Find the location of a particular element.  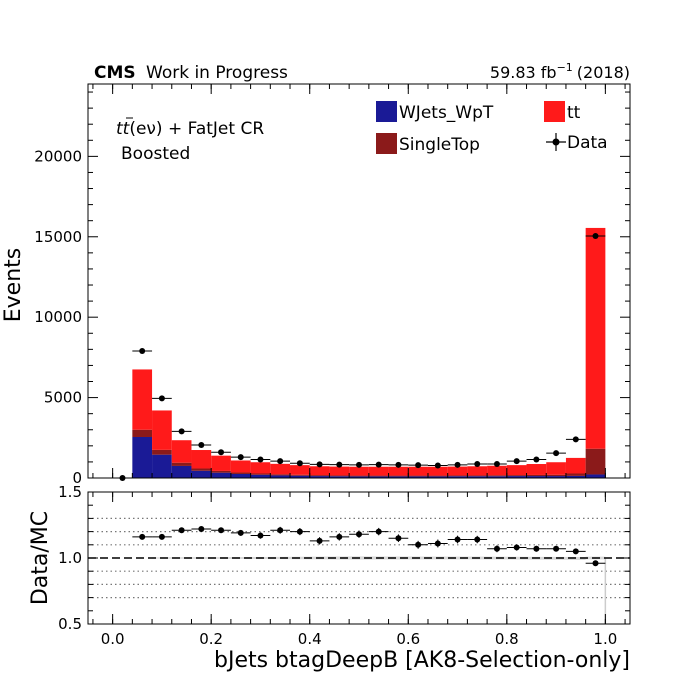

y-tick-label: 20000 is located at coordinates (58, 156).